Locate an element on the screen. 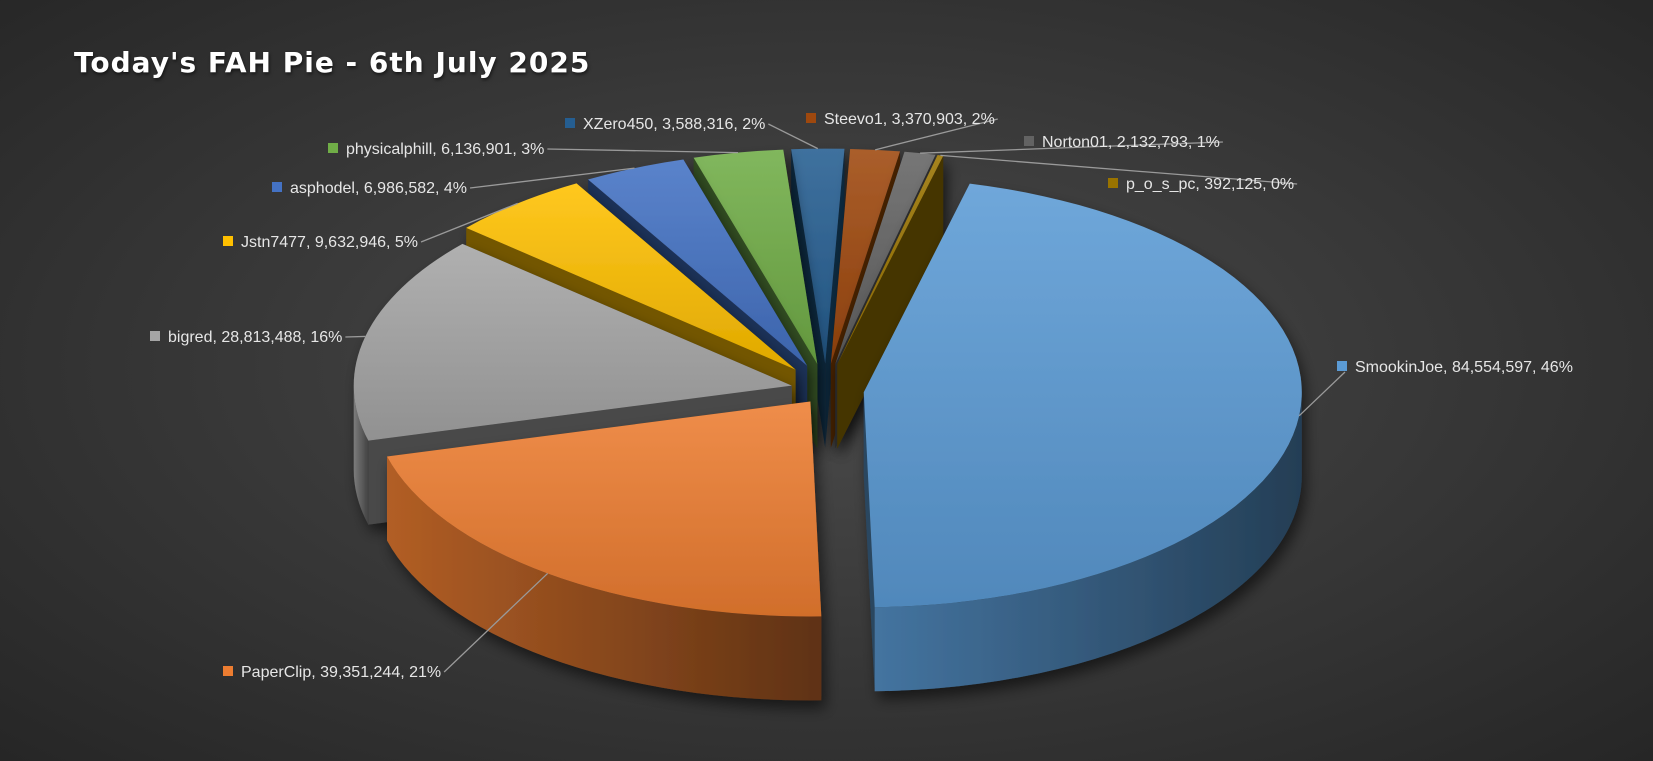 This screenshot has height=761, width=1653. data-label-text: asphodel, 6,986,582, 4% is located at coordinates (378, 188).